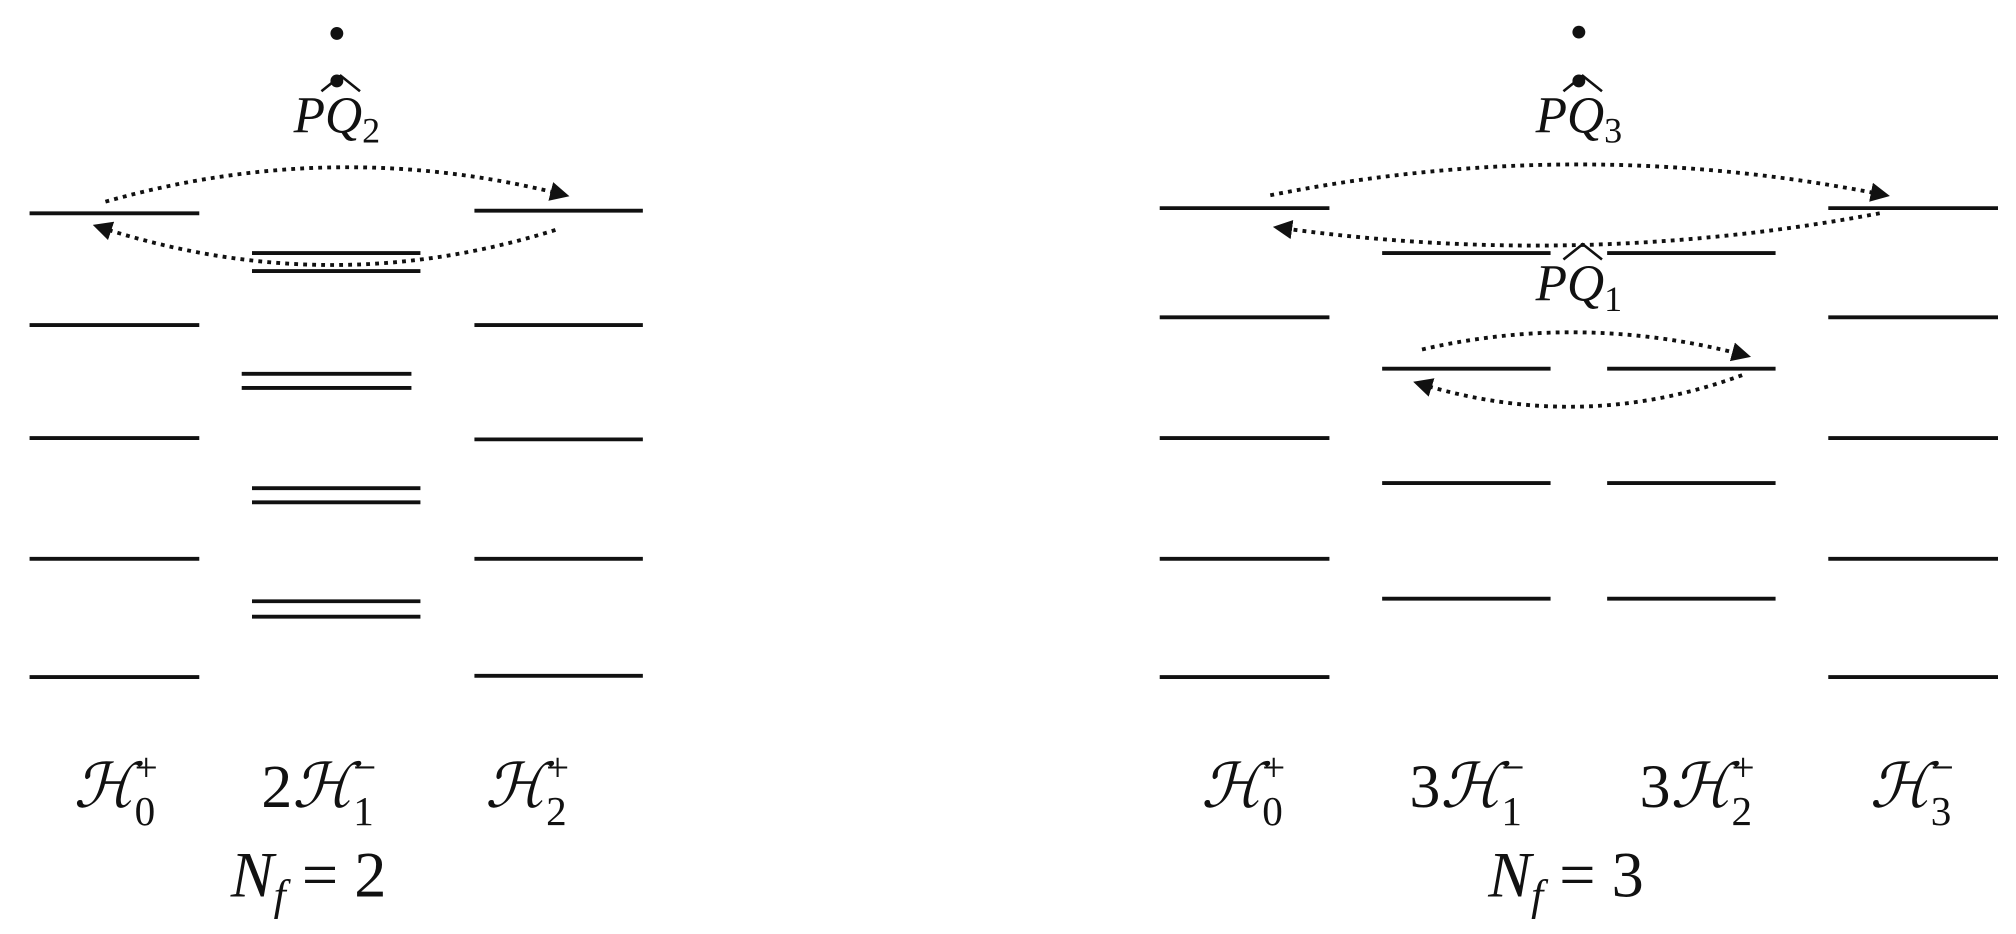 This screenshot has width=2016, height=934. I want to click on operator: PQ2, so click(337, 118).